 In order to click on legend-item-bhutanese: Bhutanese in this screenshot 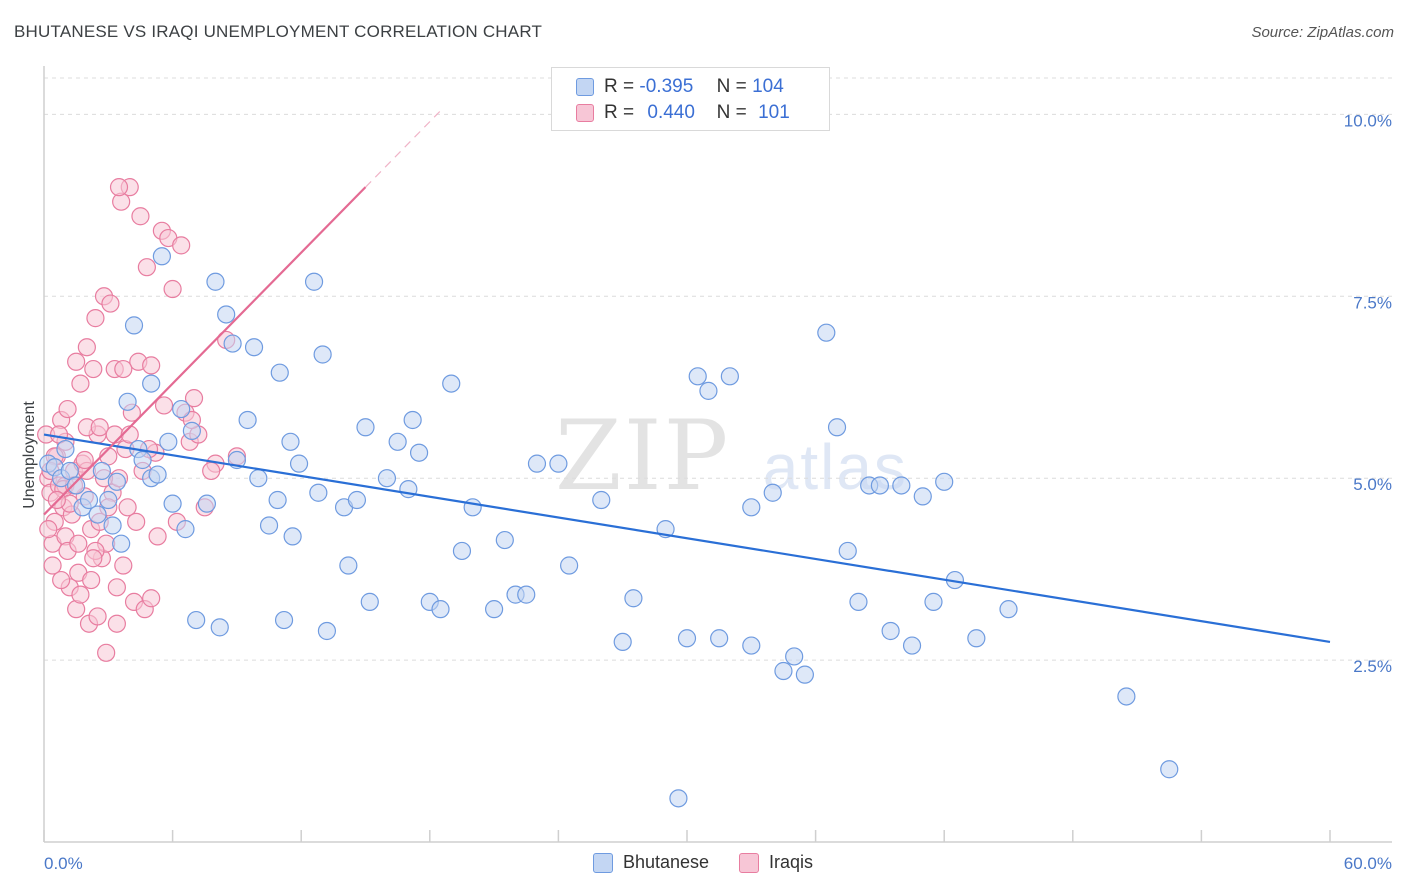, I will do `click(650, 862)`.